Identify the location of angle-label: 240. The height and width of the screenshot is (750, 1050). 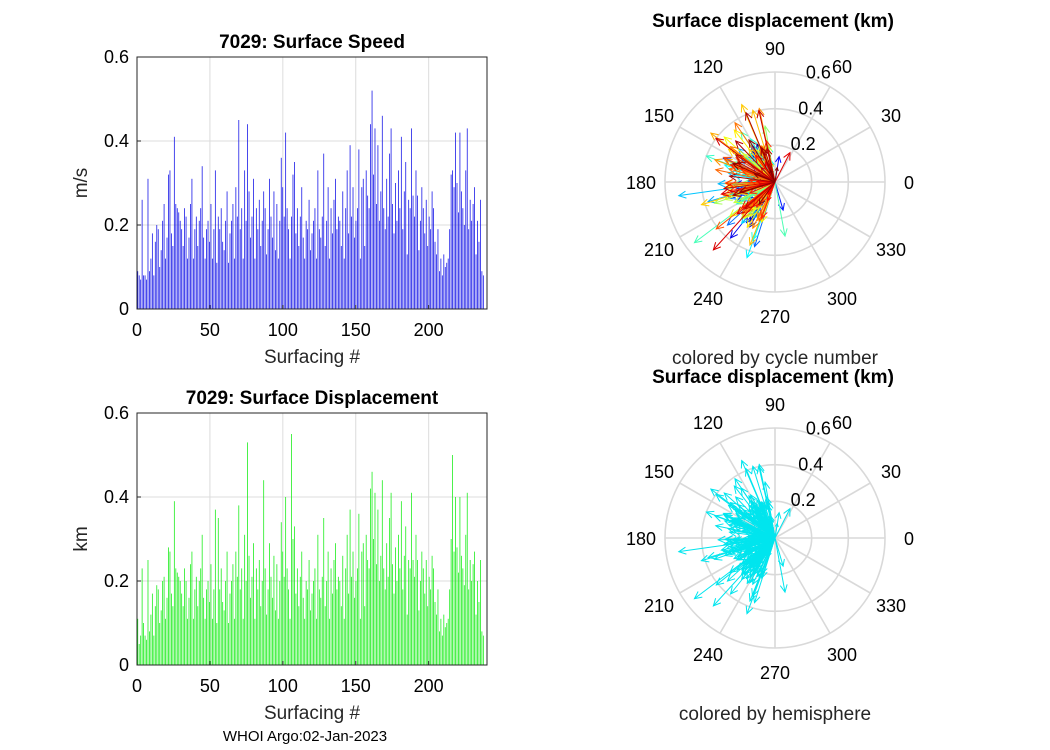
(708, 655).